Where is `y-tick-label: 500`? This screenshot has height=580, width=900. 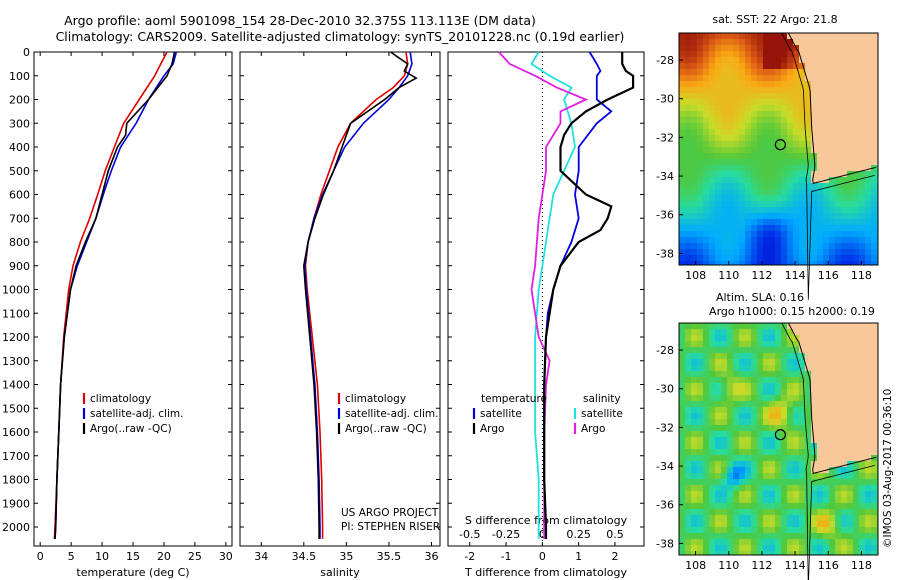
y-tick-label: 500 is located at coordinates (19, 171).